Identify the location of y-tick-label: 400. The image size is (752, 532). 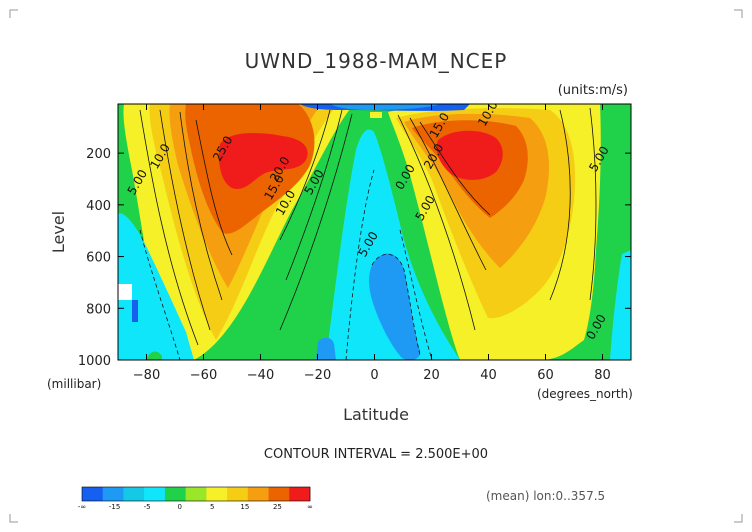
(98, 206).